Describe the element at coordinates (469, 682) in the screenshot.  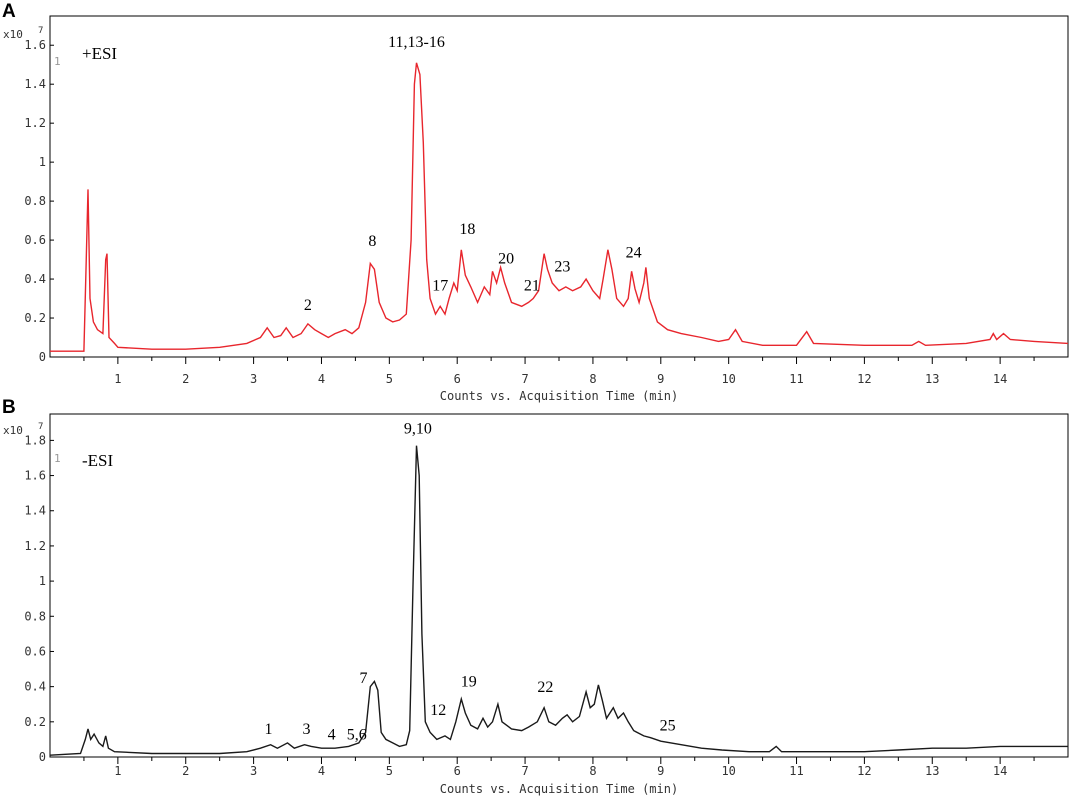
I see `peak-label: 19` at that location.